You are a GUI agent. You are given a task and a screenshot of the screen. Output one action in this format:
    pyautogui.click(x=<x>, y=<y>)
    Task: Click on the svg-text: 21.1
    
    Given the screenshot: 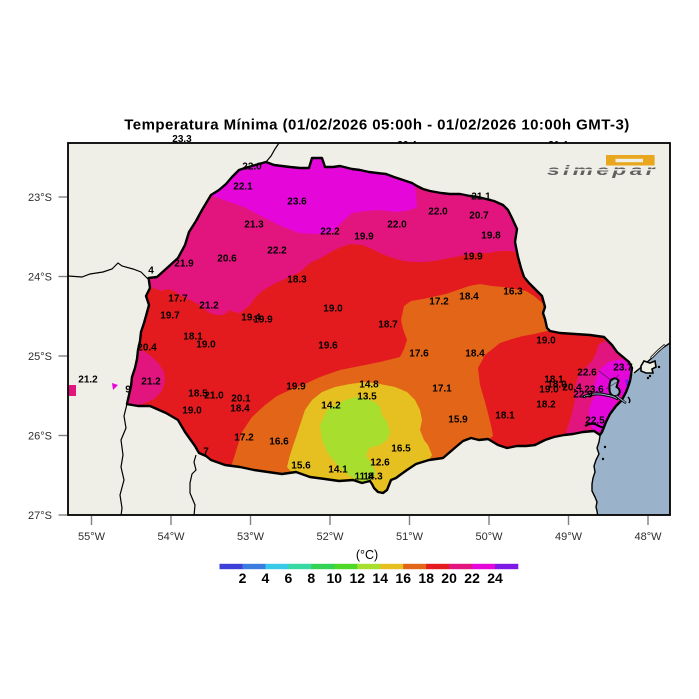 What is the action you would take?
    pyautogui.click(x=481, y=197)
    